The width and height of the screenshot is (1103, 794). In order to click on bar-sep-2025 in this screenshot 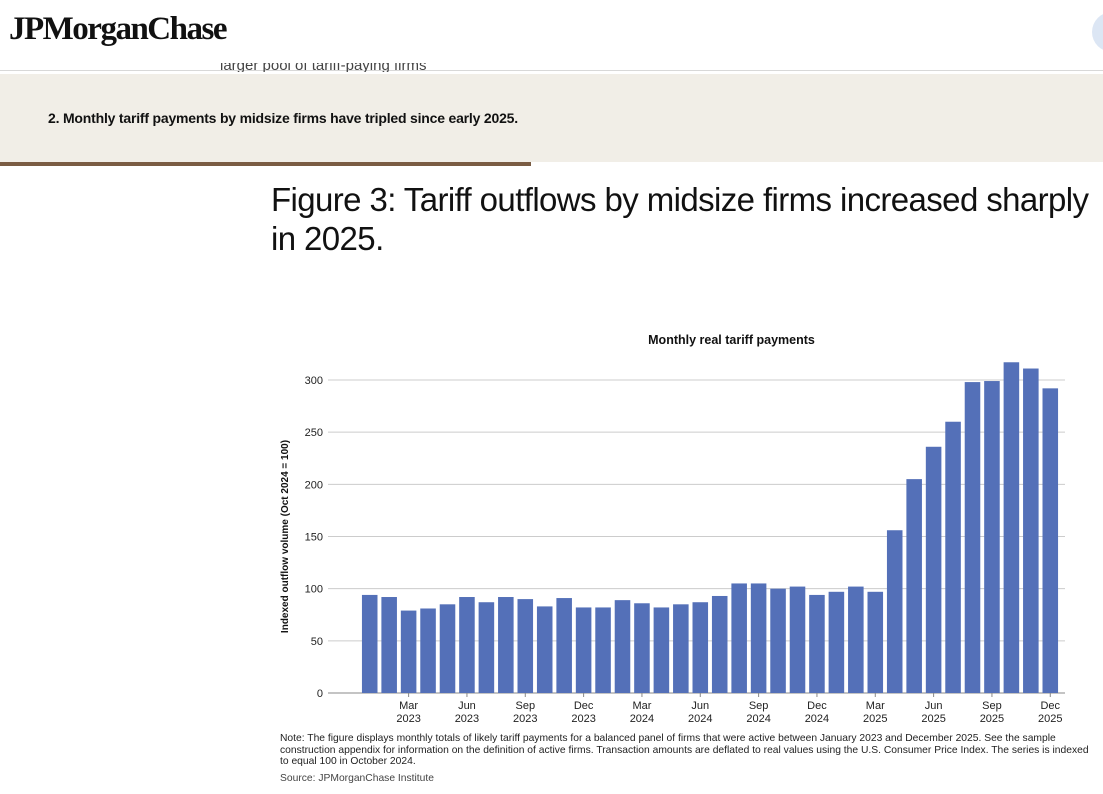, I will do `click(992, 537)`.